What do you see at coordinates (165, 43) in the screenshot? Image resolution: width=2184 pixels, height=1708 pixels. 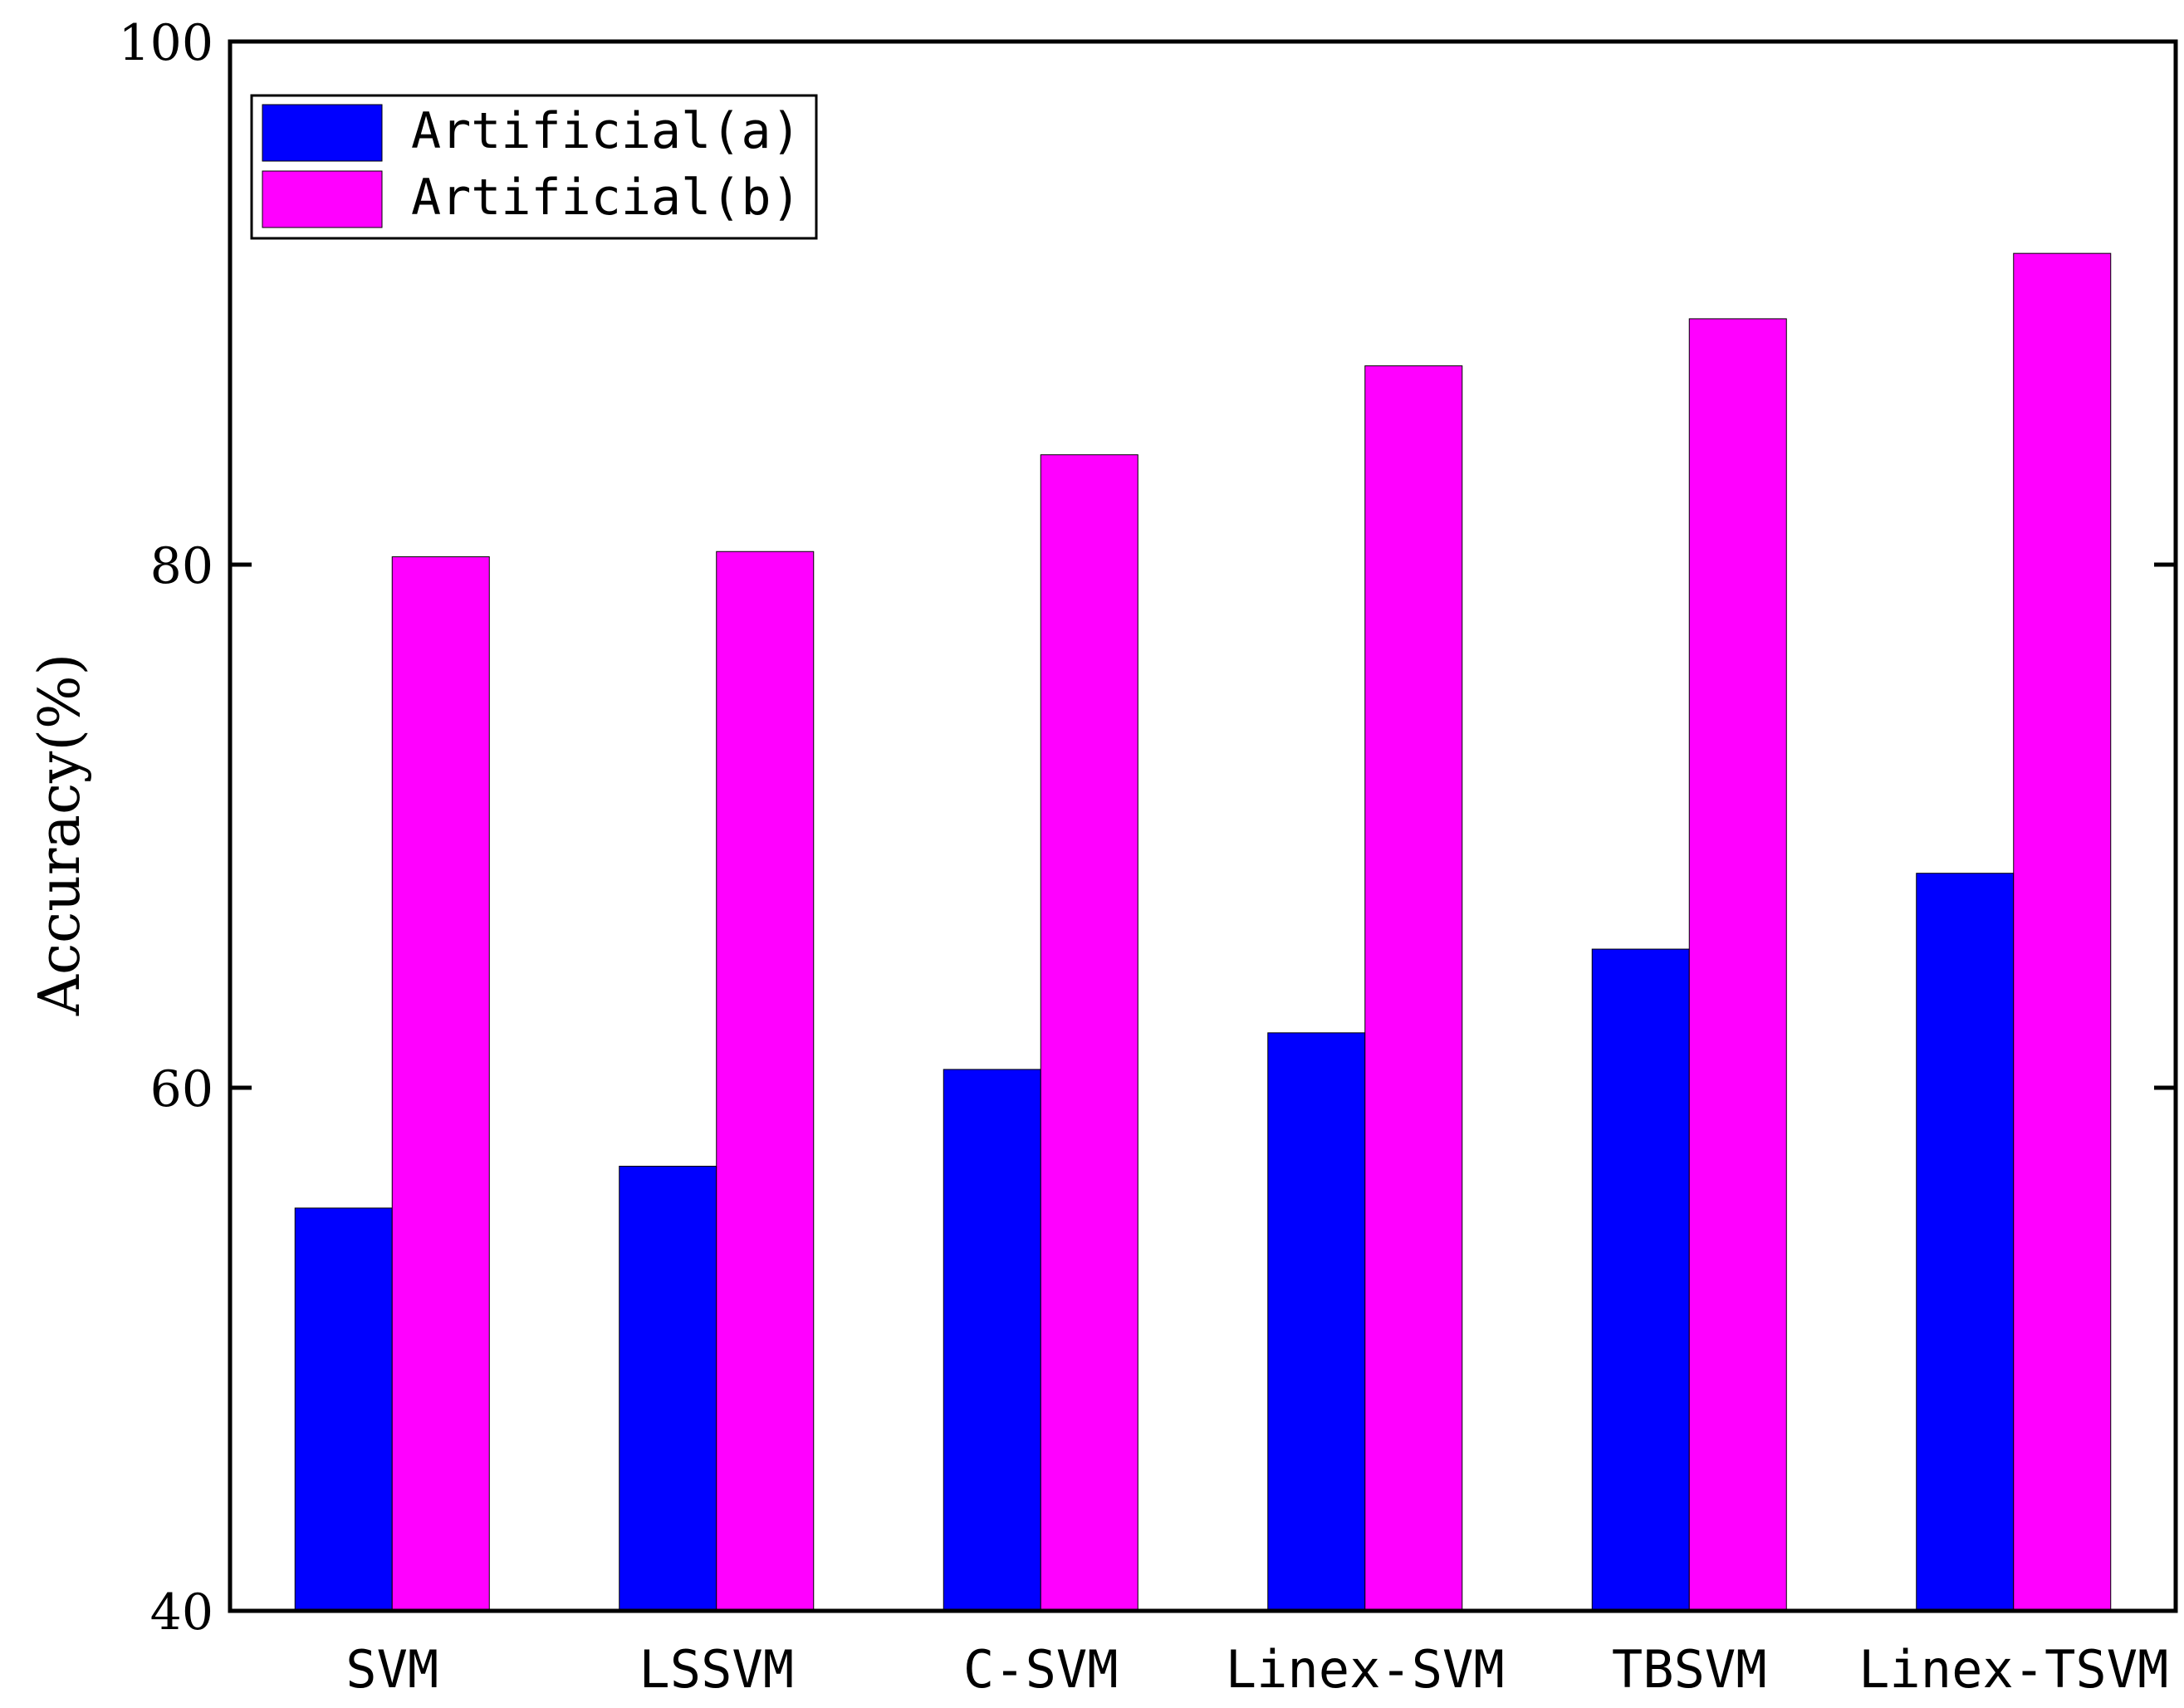 I see `y-tick-label: 100` at bounding box center [165, 43].